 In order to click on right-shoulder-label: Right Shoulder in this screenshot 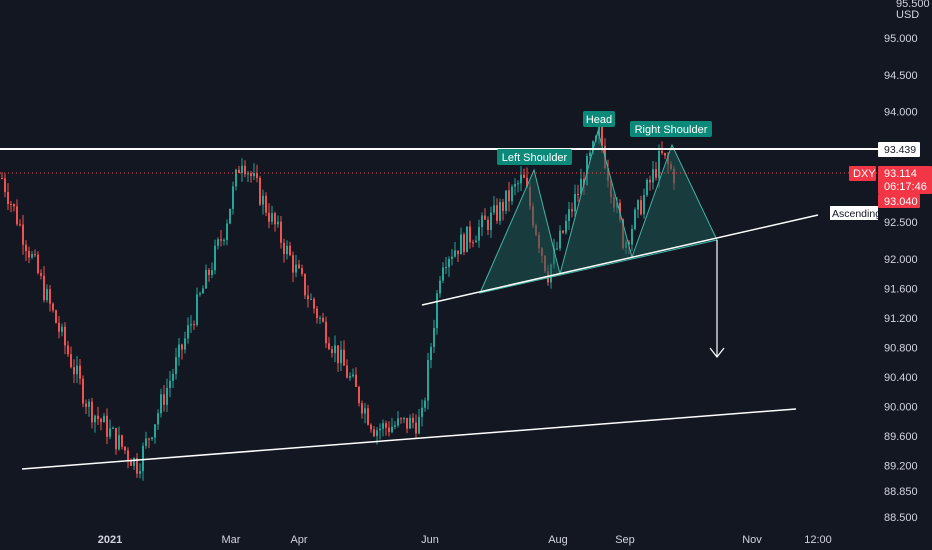, I will do `click(671, 129)`.